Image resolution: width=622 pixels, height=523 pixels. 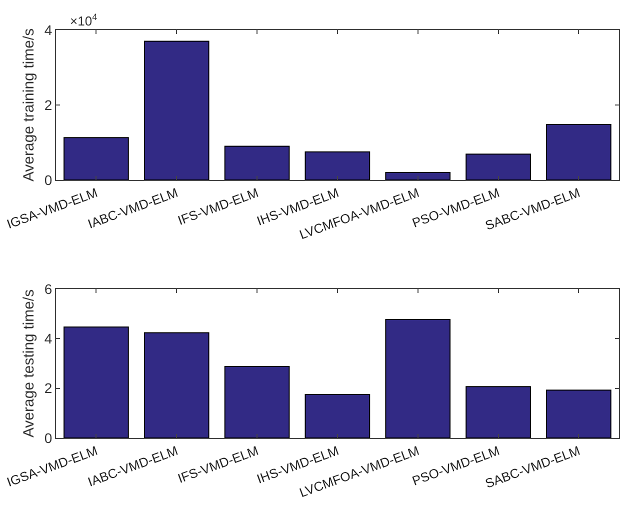 I want to click on y-axis-title: Average training time/s, so click(x=29, y=105).